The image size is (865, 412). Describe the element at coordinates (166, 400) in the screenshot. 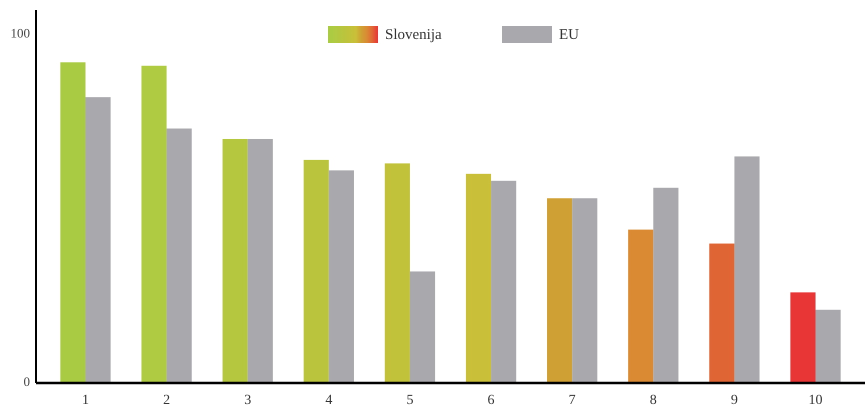

I see `x-tick-label: 2` at that location.